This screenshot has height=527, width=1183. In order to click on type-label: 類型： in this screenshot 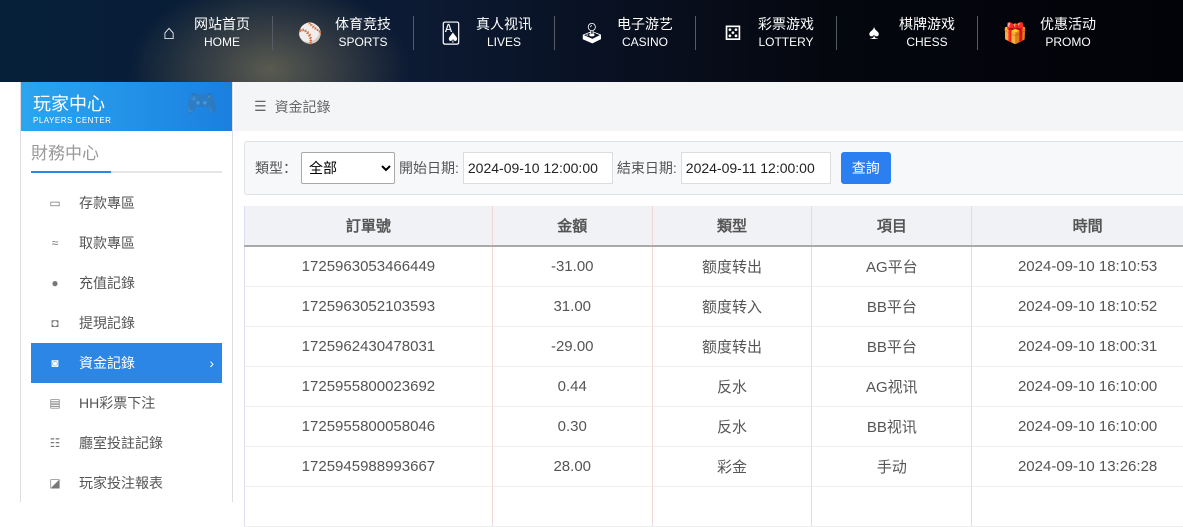, I will do `click(276, 168)`.